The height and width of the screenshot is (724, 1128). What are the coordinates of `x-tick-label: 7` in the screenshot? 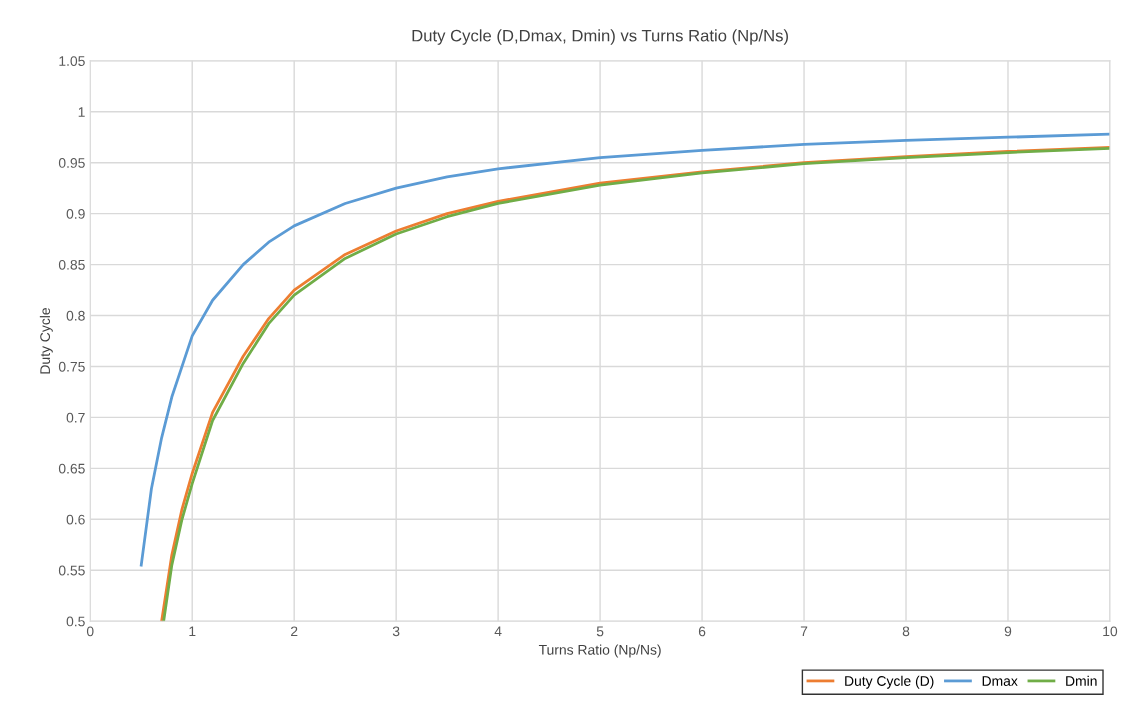 It's located at (804, 631).